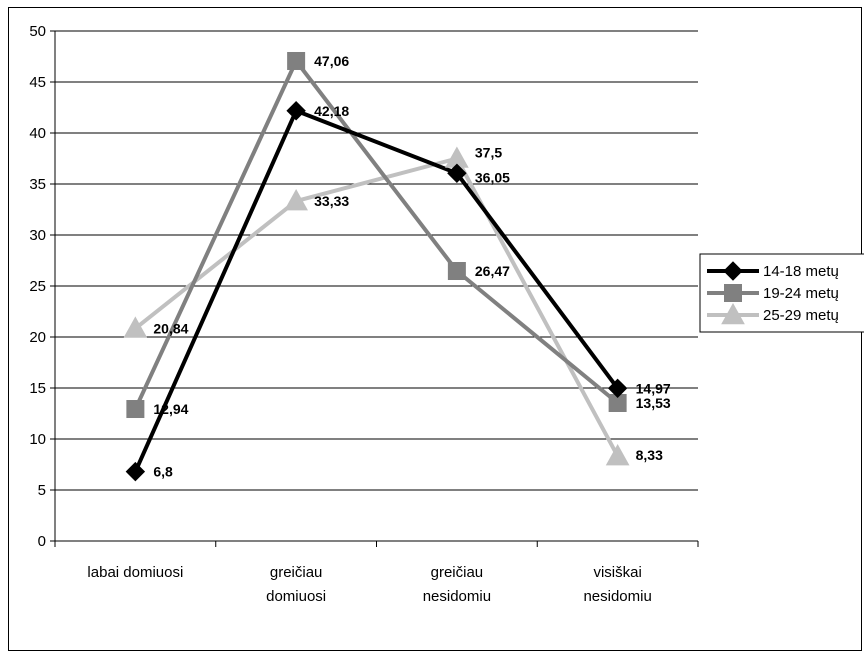 This screenshot has width=864, height=653. What do you see at coordinates (37, 388) in the screenshot?
I see `y-tick-label: 15` at bounding box center [37, 388].